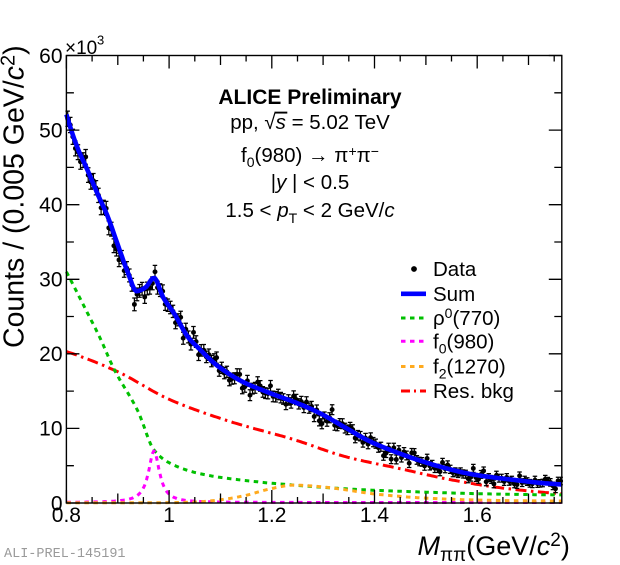 This screenshot has height=565, width=620. I want to click on svg-text: ALICE Preliminary, so click(310, 97).